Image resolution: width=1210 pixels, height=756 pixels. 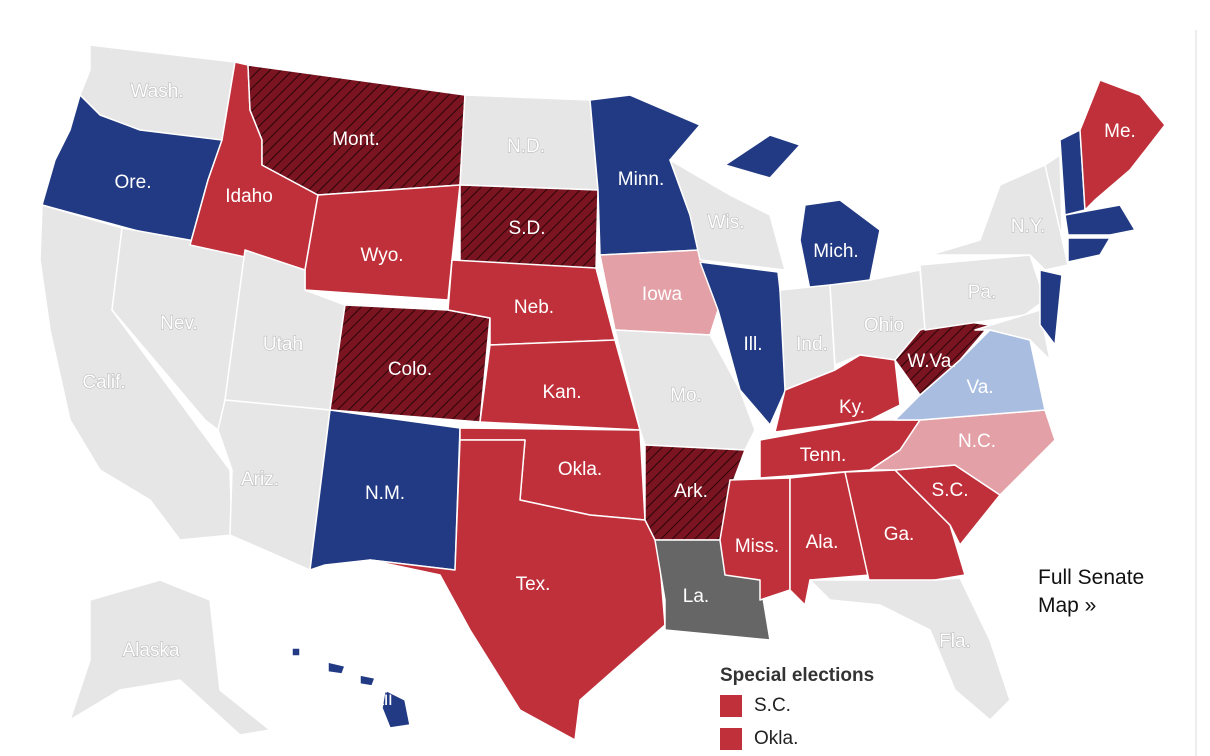 What do you see at coordinates (150, 650) in the screenshot?
I see `state-label: Alaska` at bounding box center [150, 650].